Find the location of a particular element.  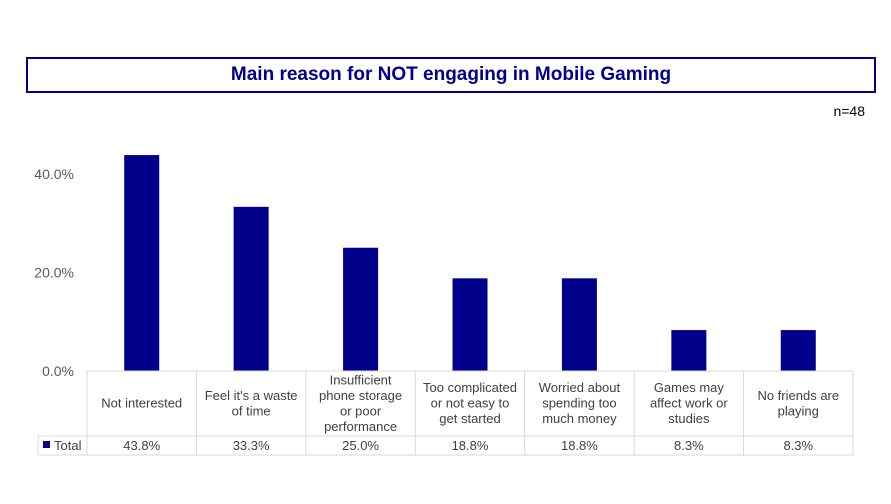

category-label: No friends are playing is located at coordinates (798, 403).